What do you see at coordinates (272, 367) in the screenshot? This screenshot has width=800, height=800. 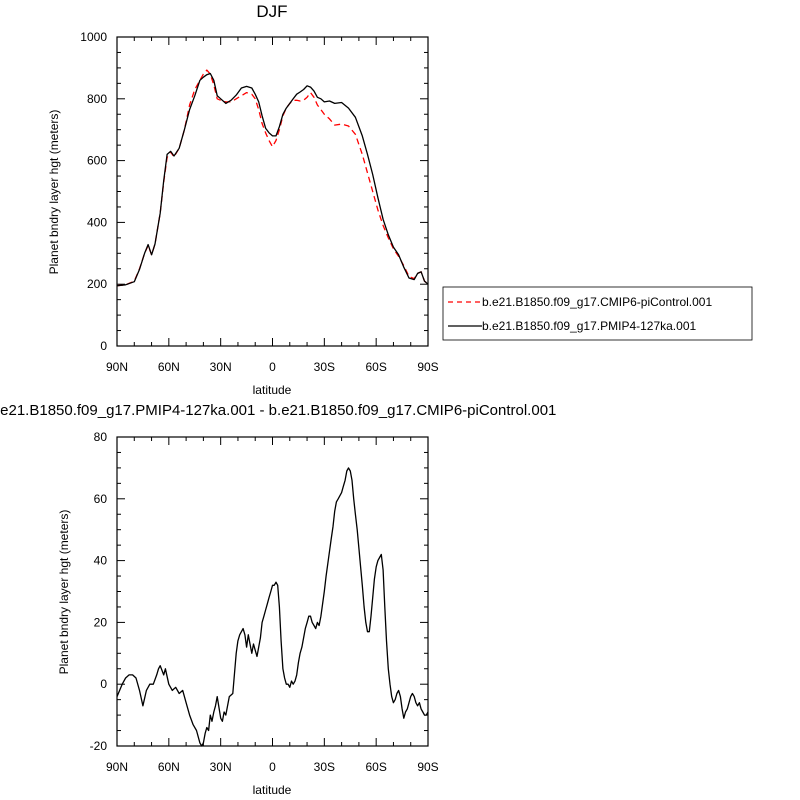 I see `top-chart-x-tick-label: 0` at bounding box center [272, 367].